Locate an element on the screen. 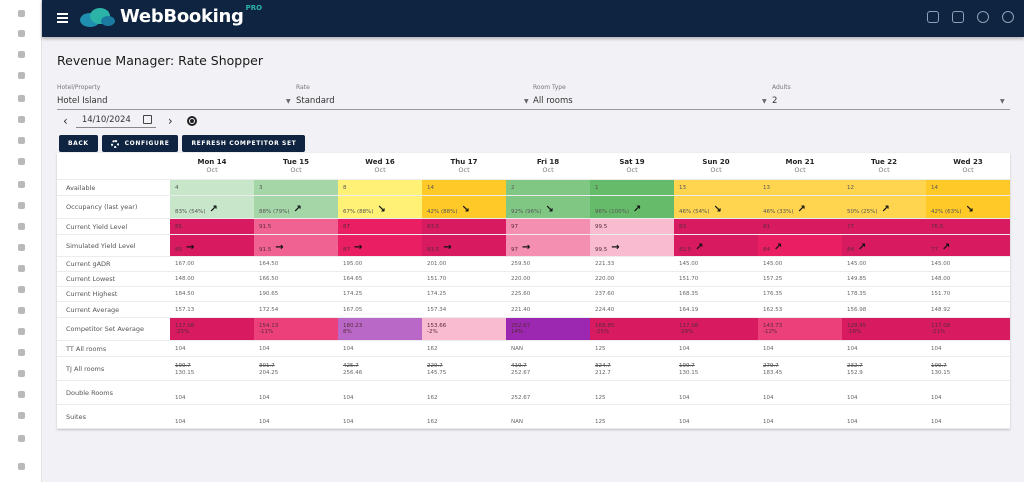 The width and height of the screenshot is (1024, 482). cell-value: 130.15 is located at coordinates (185, 372).